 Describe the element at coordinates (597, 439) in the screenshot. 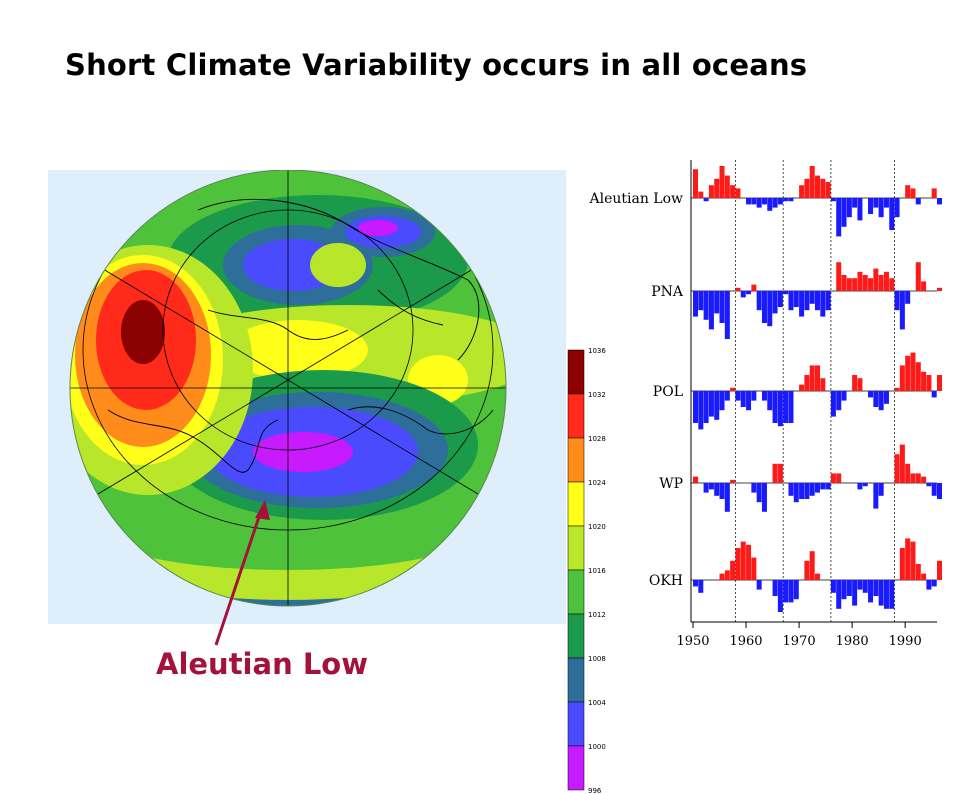

I see `colorbar-label: 1028` at that location.